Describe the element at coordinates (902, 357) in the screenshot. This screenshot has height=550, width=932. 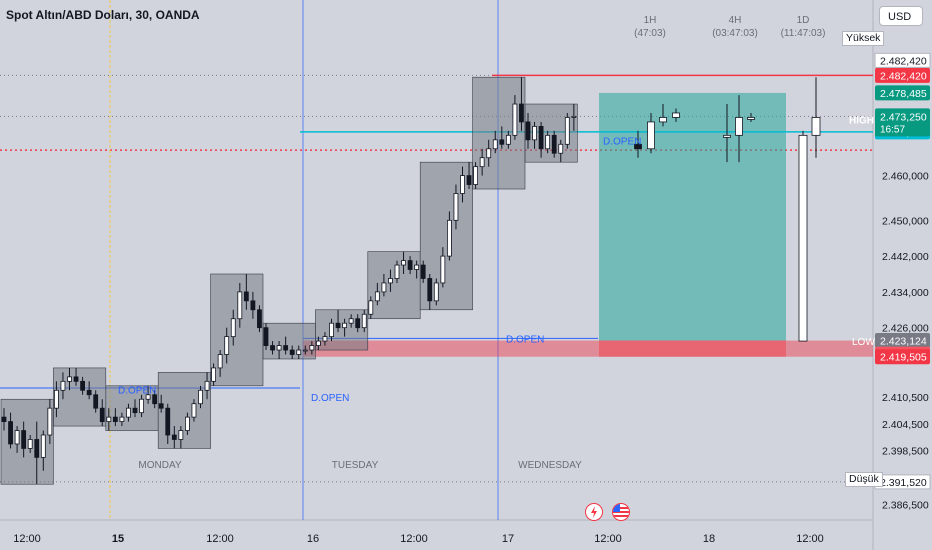
I see `price-badge: 2.419,505` at that location.